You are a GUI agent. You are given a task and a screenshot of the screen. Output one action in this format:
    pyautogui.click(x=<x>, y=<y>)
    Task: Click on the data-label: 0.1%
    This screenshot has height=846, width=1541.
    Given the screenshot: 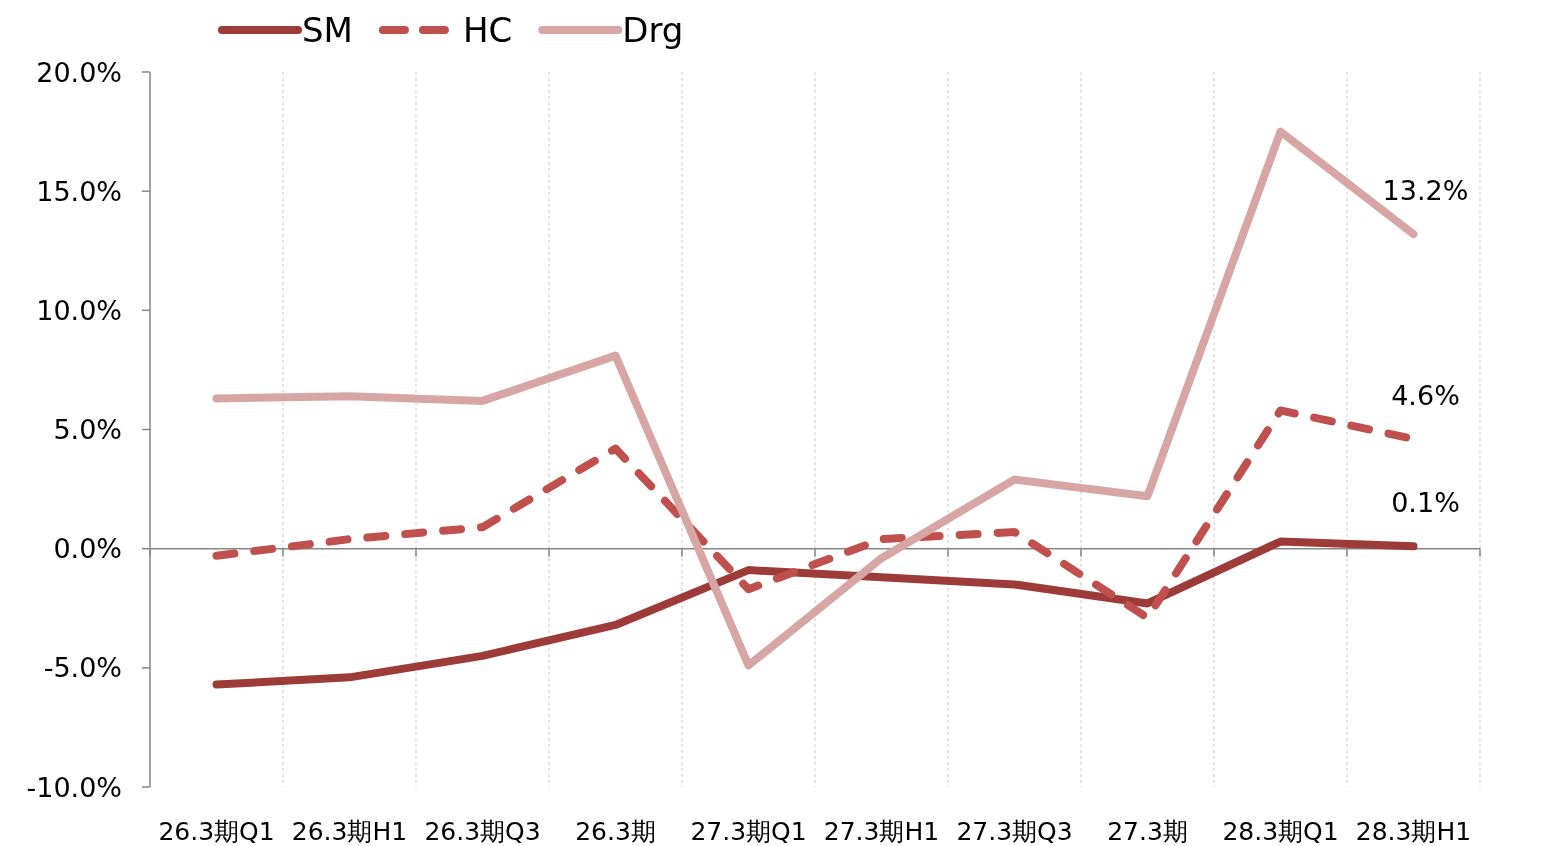 What is the action you would take?
    pyautogui.click(x=1425, y=502)
    